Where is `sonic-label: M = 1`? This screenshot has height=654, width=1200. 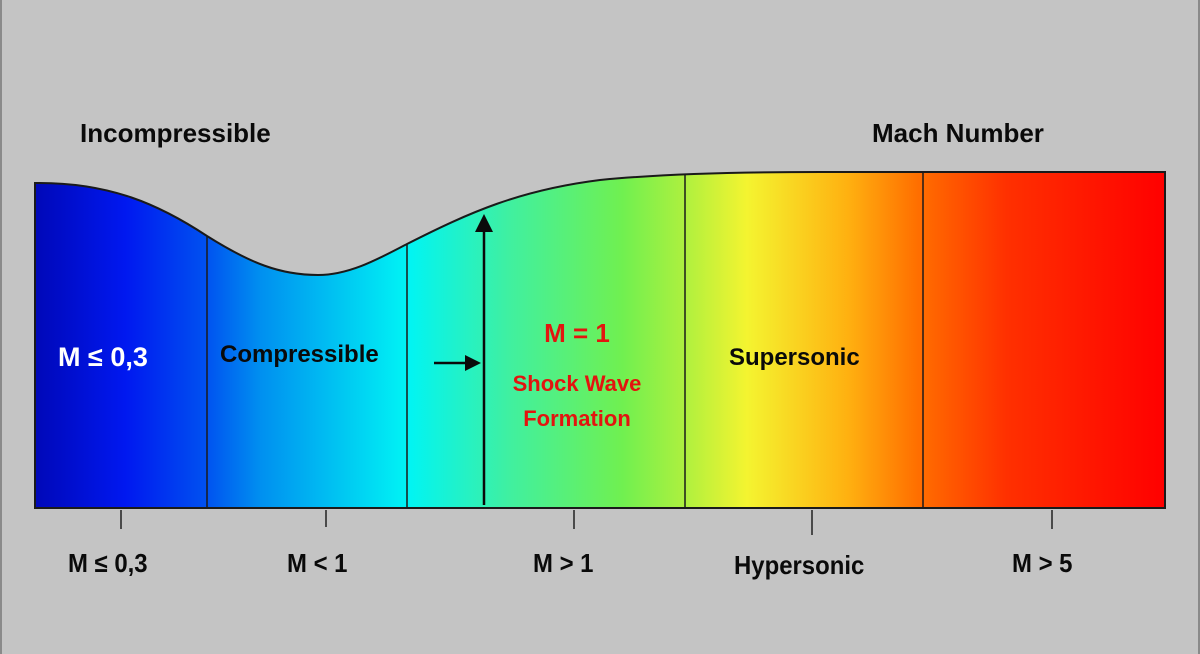
sonic-label: M = 1 is located at coordinates (577, 333).